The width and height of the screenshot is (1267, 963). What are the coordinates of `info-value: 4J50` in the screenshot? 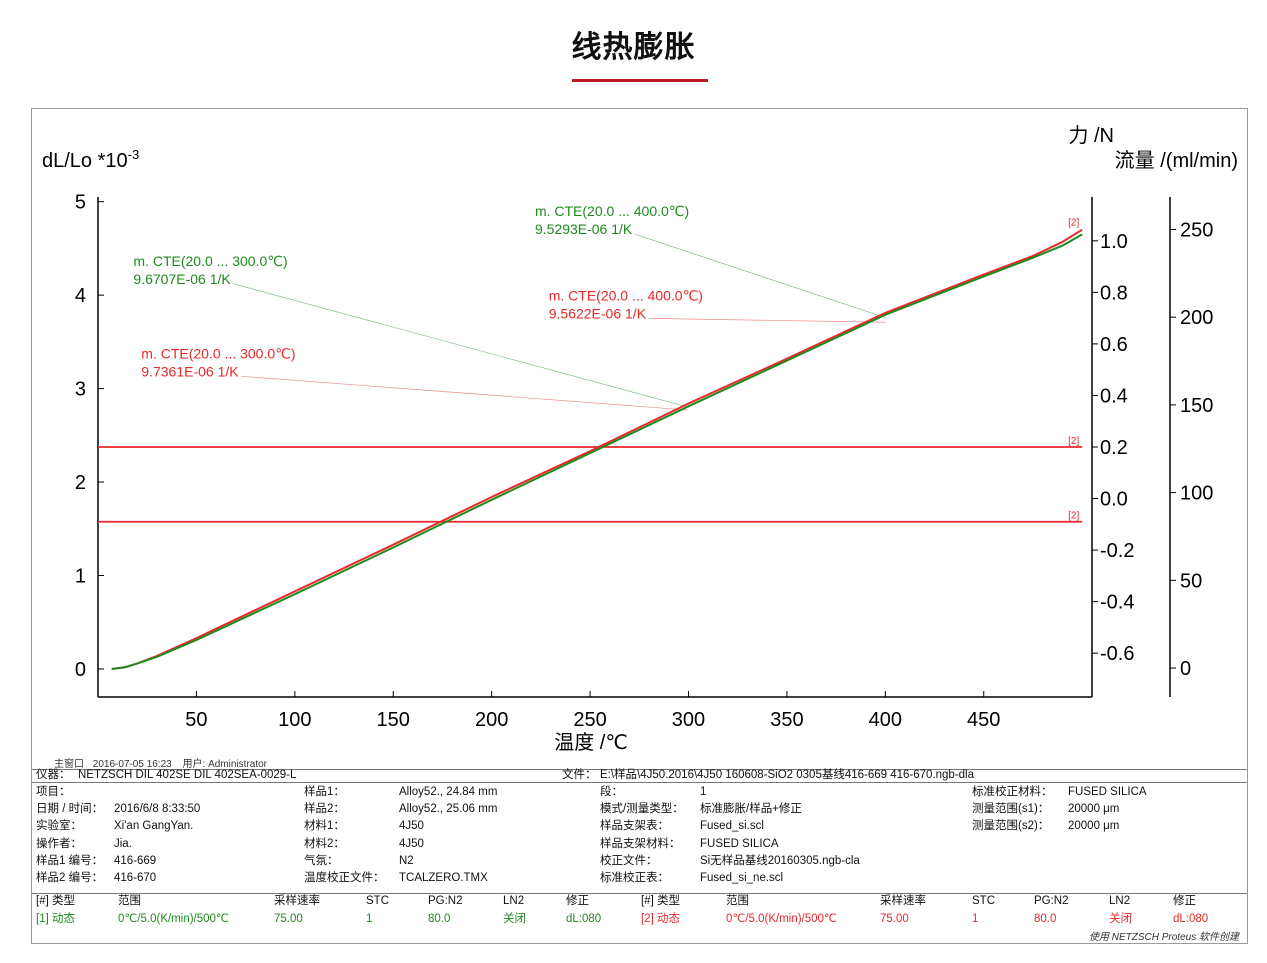 It's located at (411, 843).